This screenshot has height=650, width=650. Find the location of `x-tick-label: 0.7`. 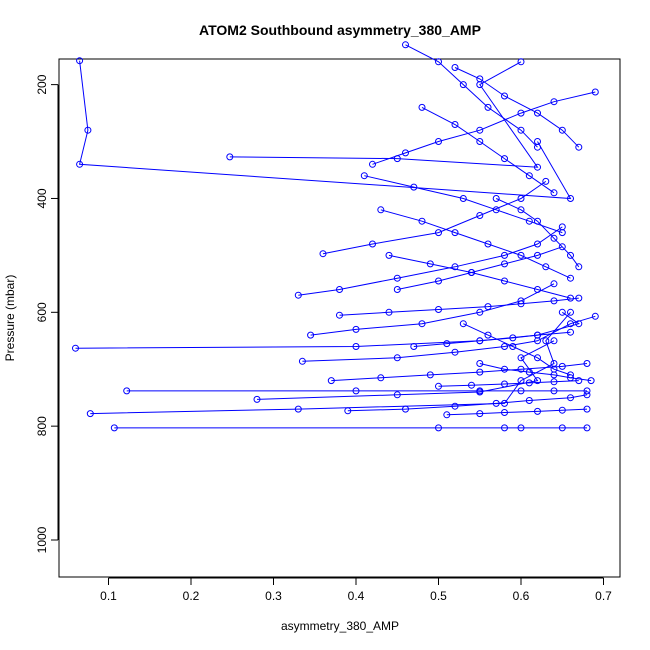

x-tick-label: 0.7 is located at coordinates (603, 596).